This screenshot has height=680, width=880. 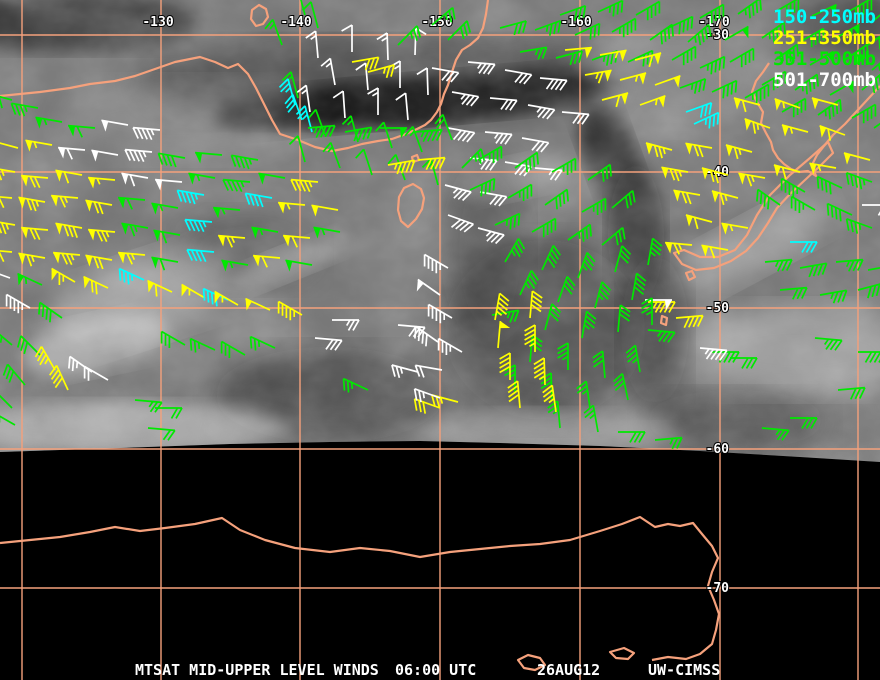 I want to click on pressure-level-legend: 150-250mb 251-350mb 351-500mb 501-700mb, so click(x=824, y=48).